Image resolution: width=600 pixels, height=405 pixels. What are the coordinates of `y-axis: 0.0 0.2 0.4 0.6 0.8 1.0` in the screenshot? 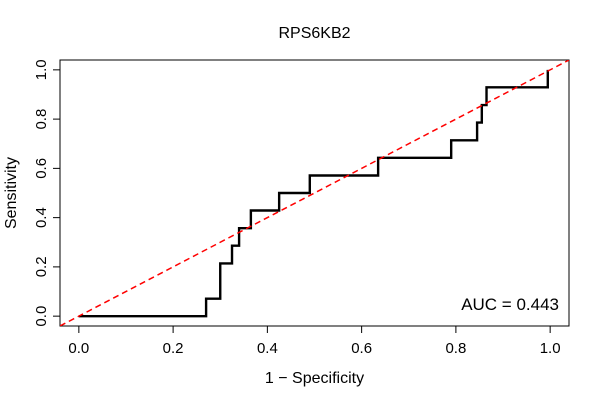 It's located at (47, 193).